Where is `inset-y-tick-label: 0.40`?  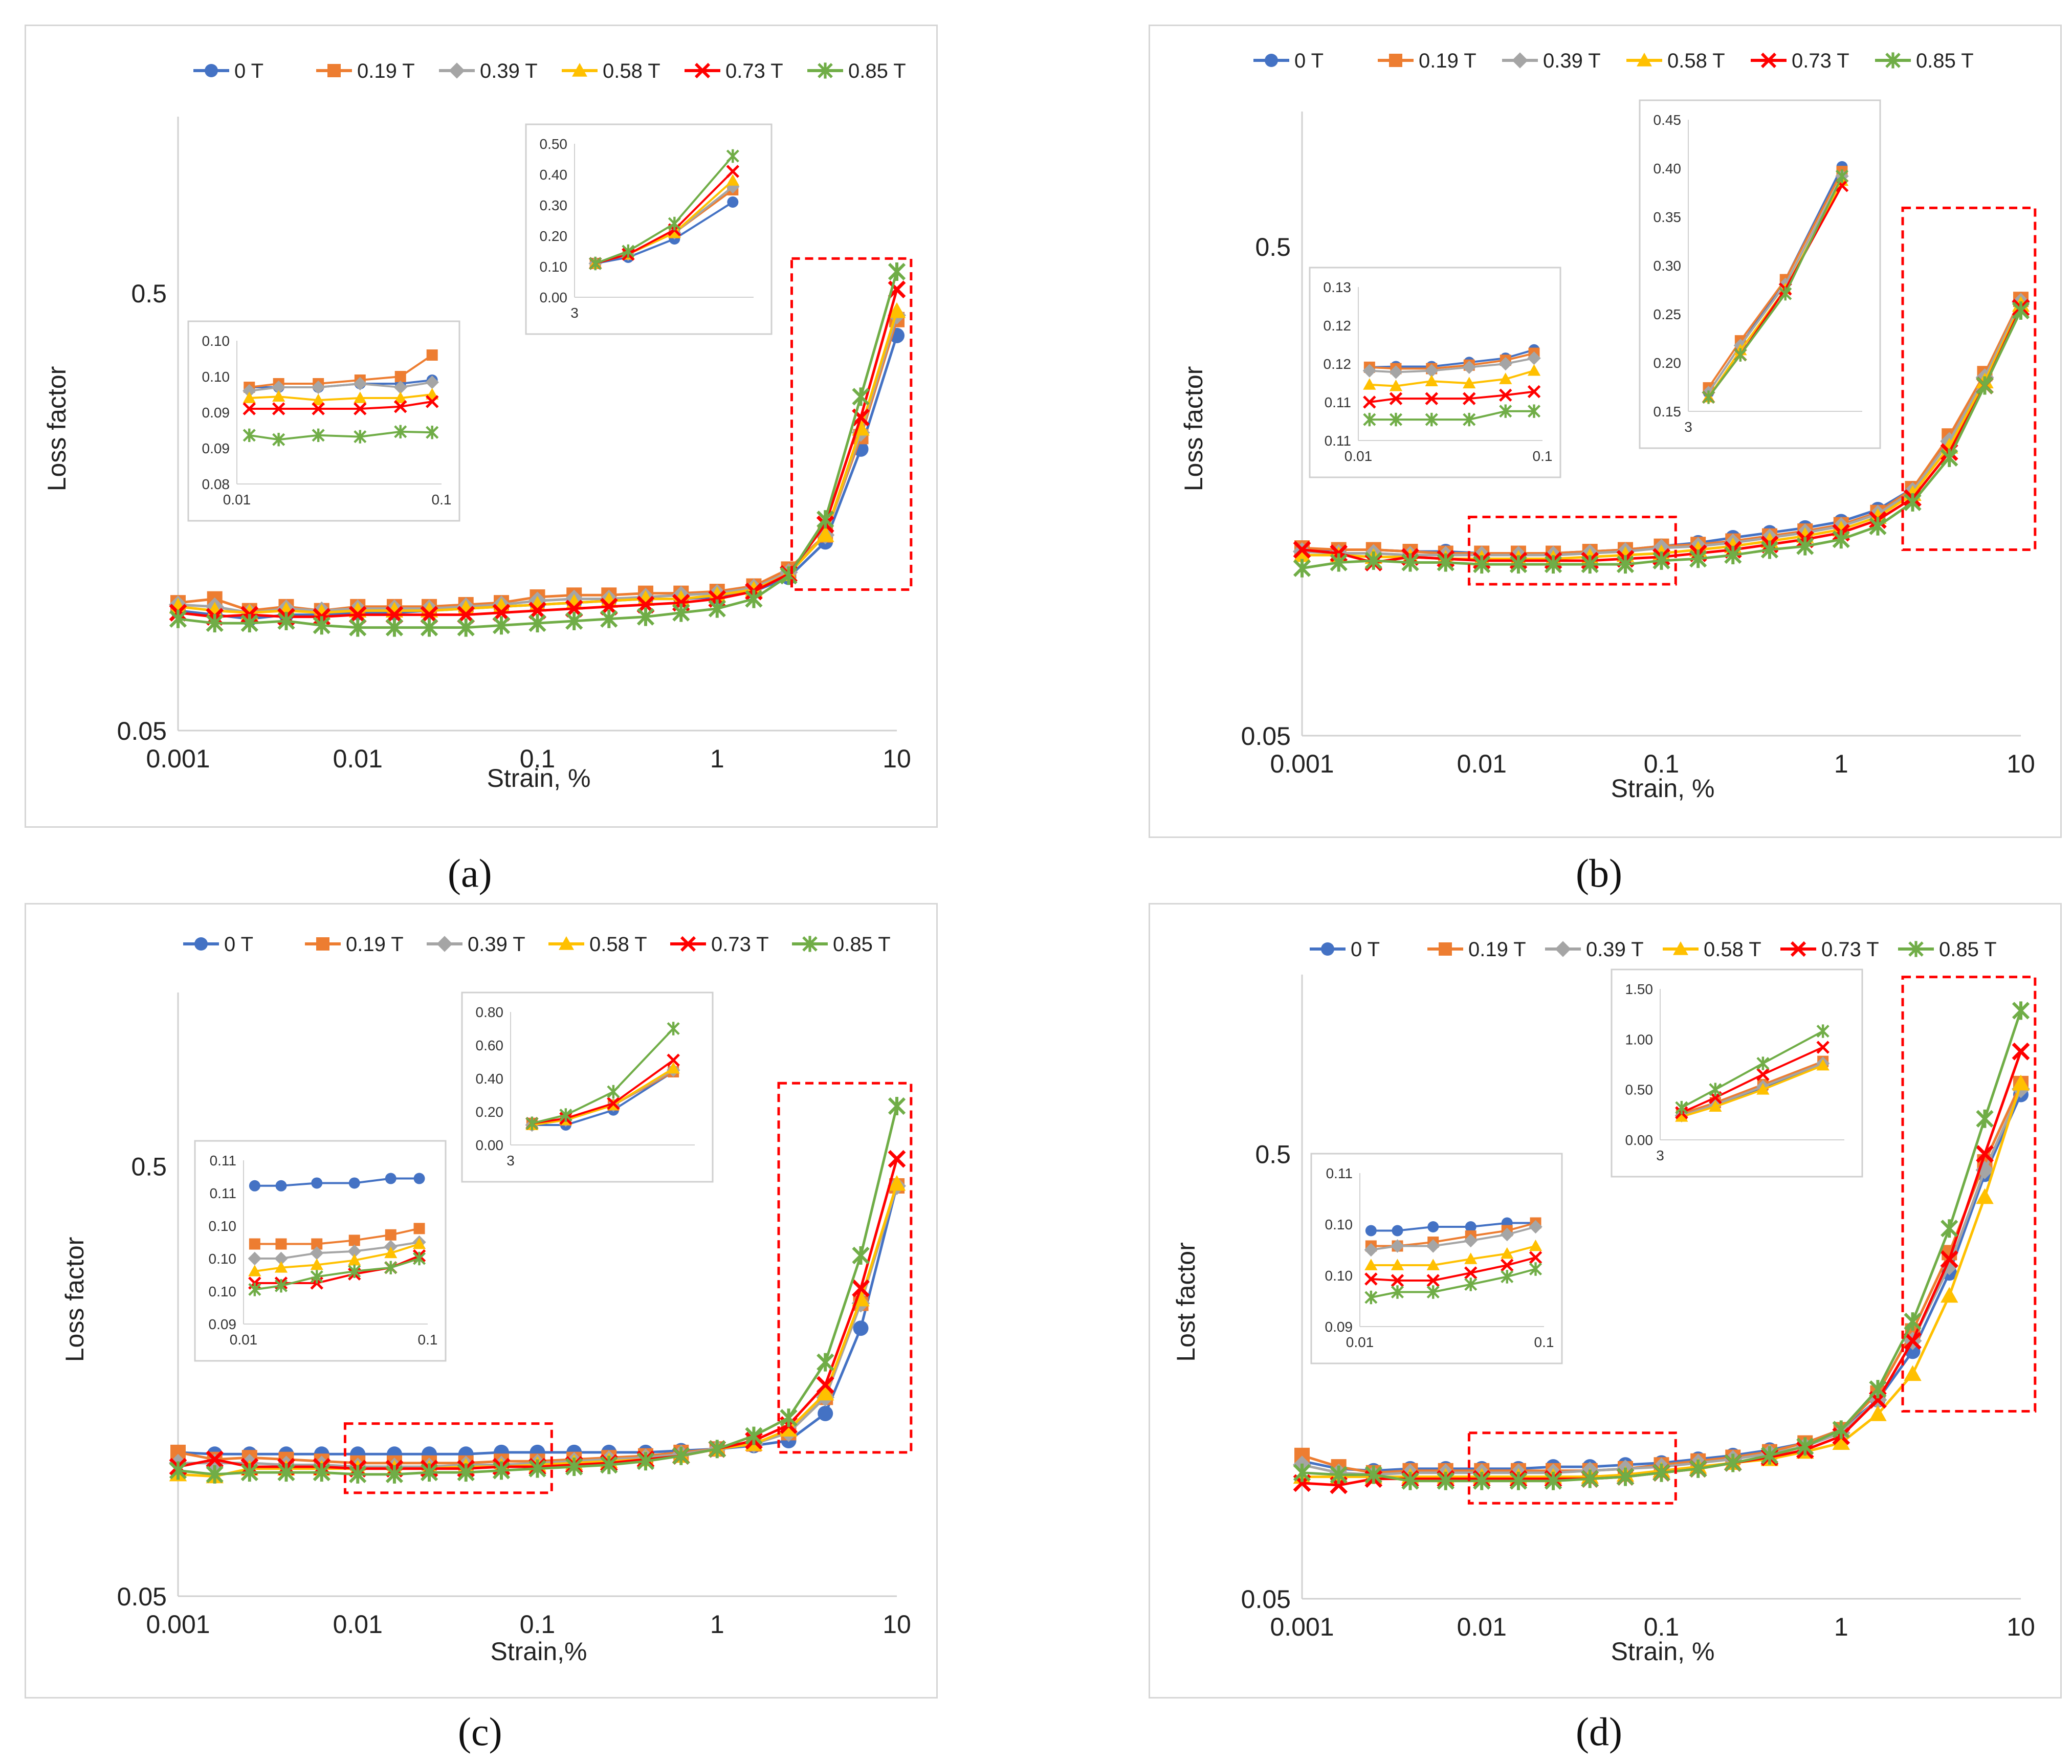 inset-y-tick-label: 0.40 is located at coordinates (490, 1079).